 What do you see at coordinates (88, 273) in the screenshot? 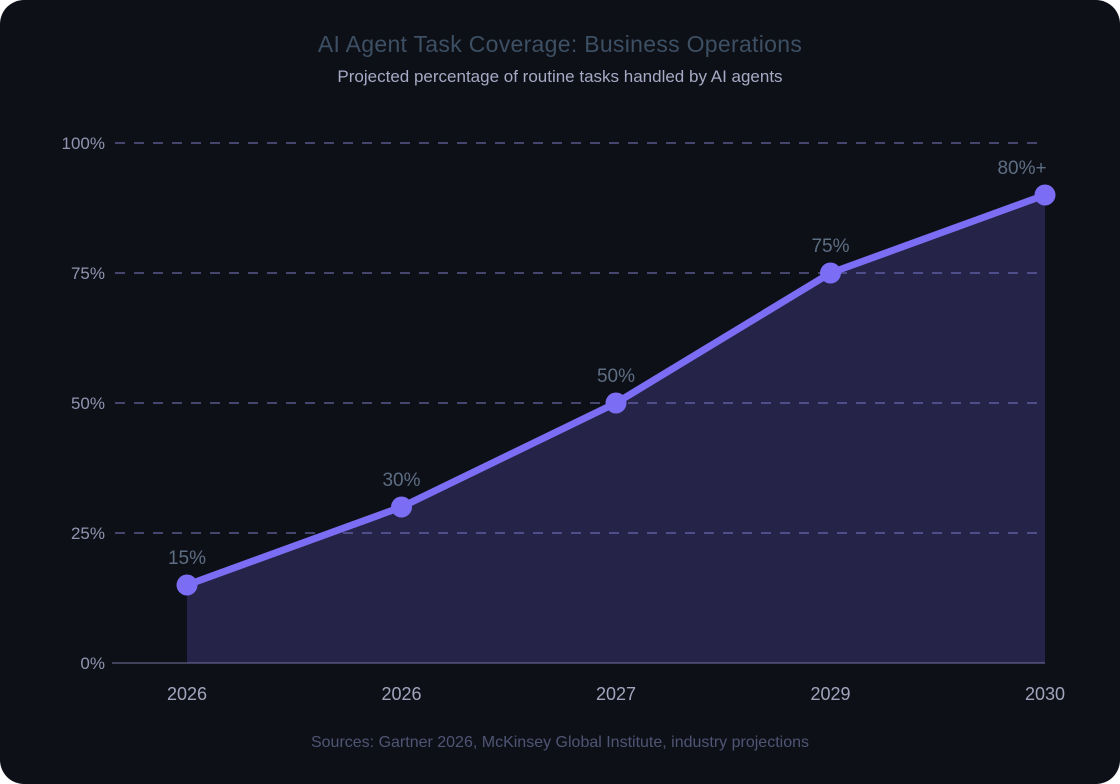
I see `y-tick-label: 75%` at bounding box center [88, 273].